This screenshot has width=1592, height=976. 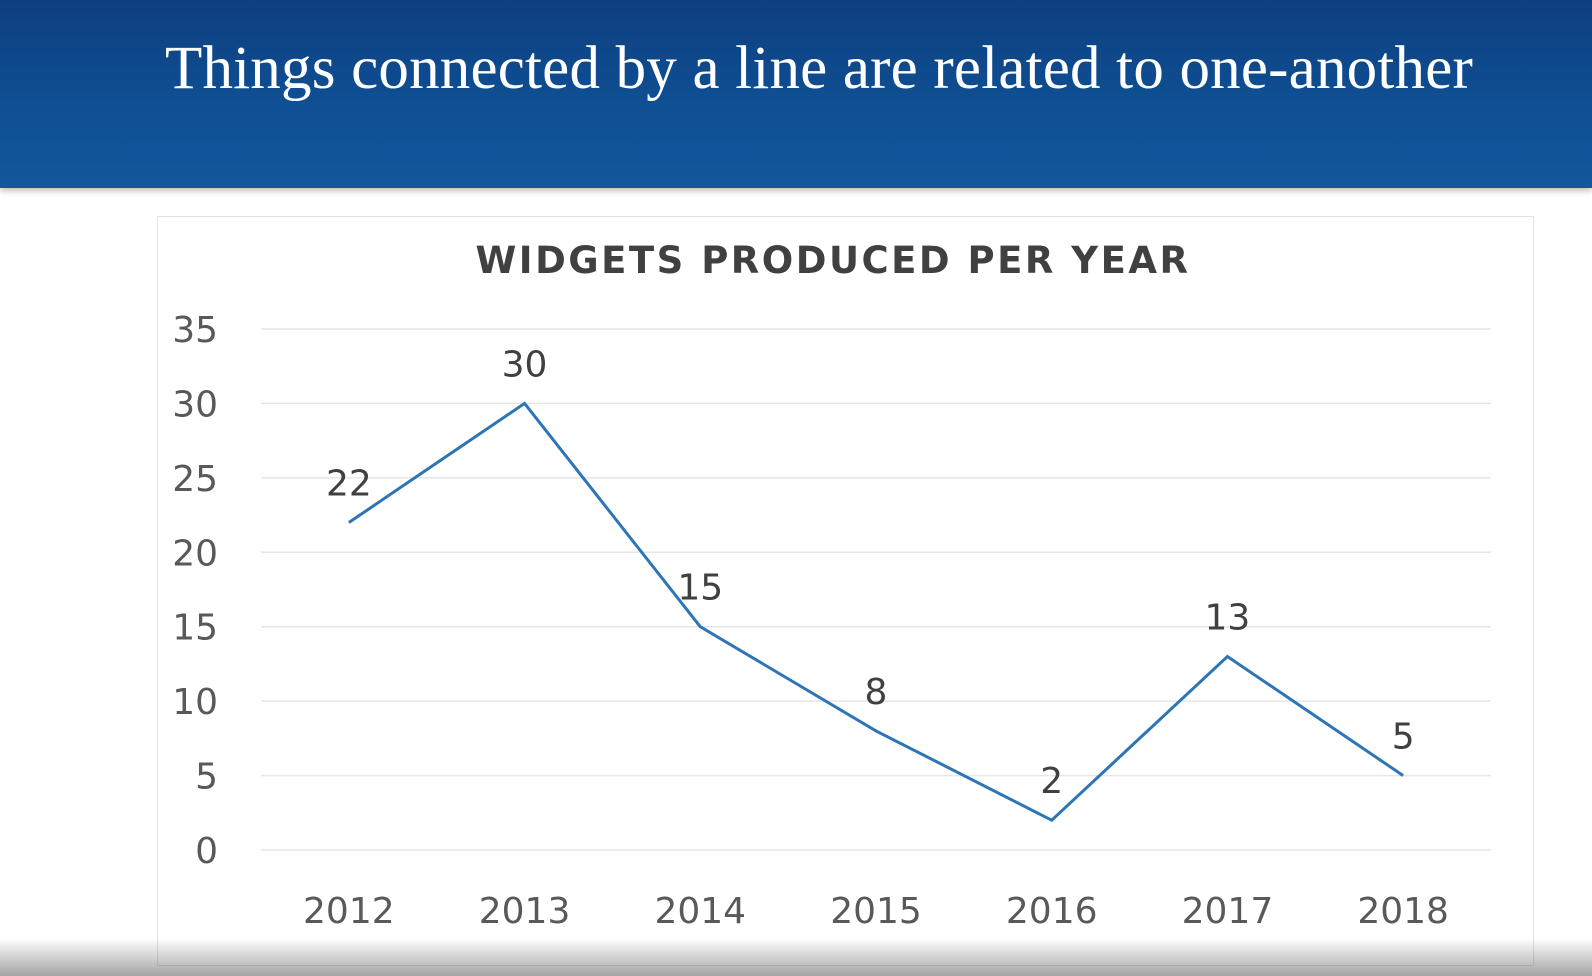 I want to click on y-tick-label: 10, so click(x=195, y=702).